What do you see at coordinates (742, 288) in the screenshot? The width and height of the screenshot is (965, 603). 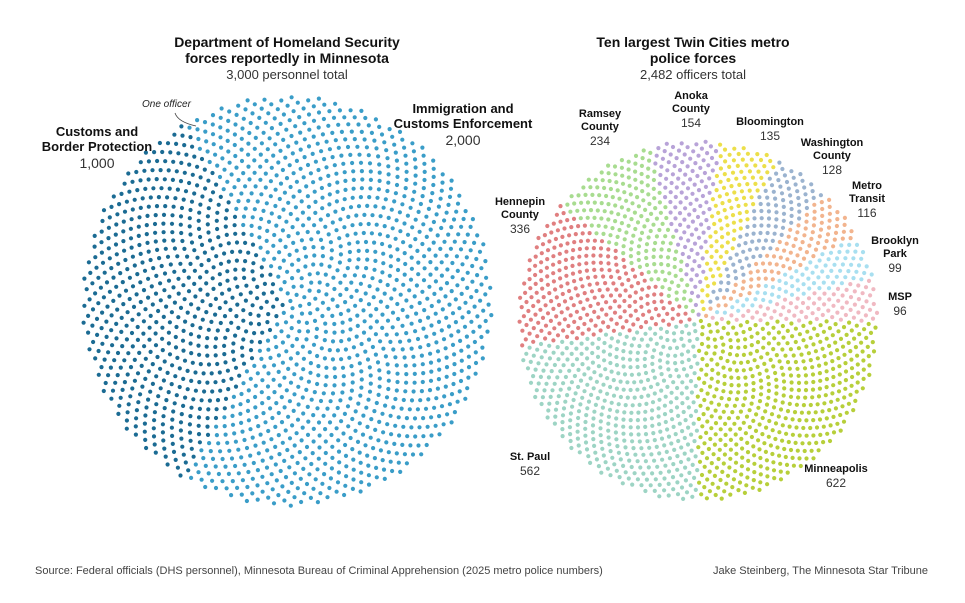 I see `dot-metro-transit` at bounding box center [742, 288].